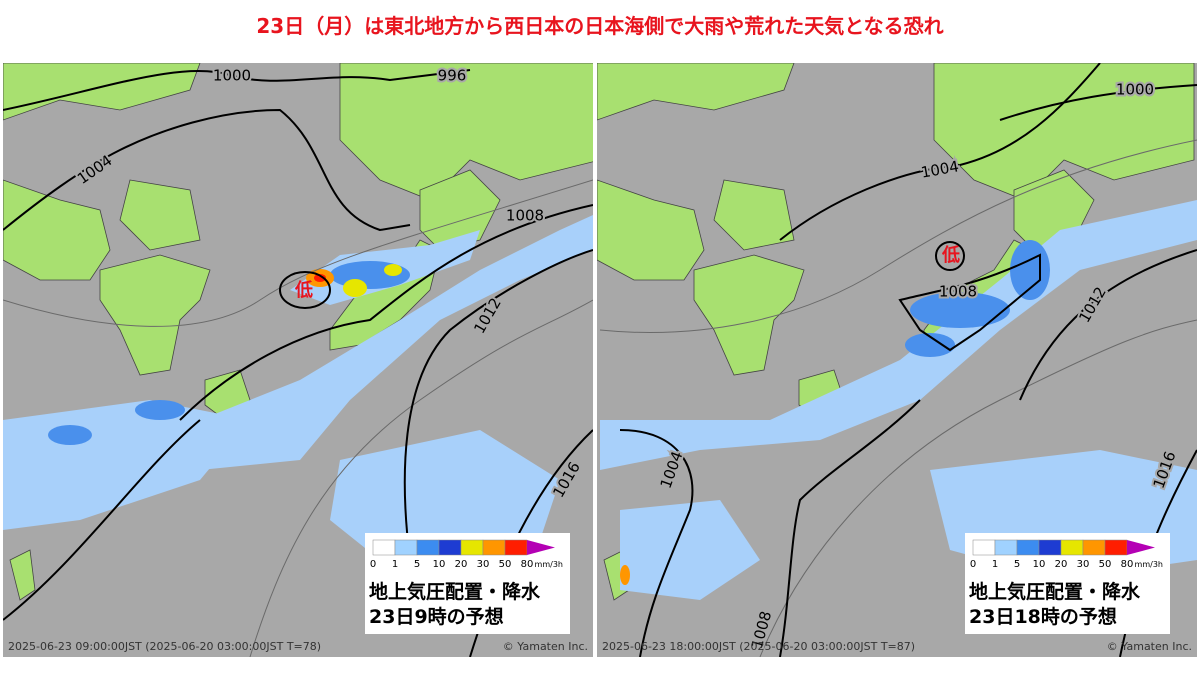 Image resolution: width=1200 pixels, height=675 pixels. Describe the element at coordinates (1043, 616) in the screenshot. I see `caption: 23日18時の予想` at that location.